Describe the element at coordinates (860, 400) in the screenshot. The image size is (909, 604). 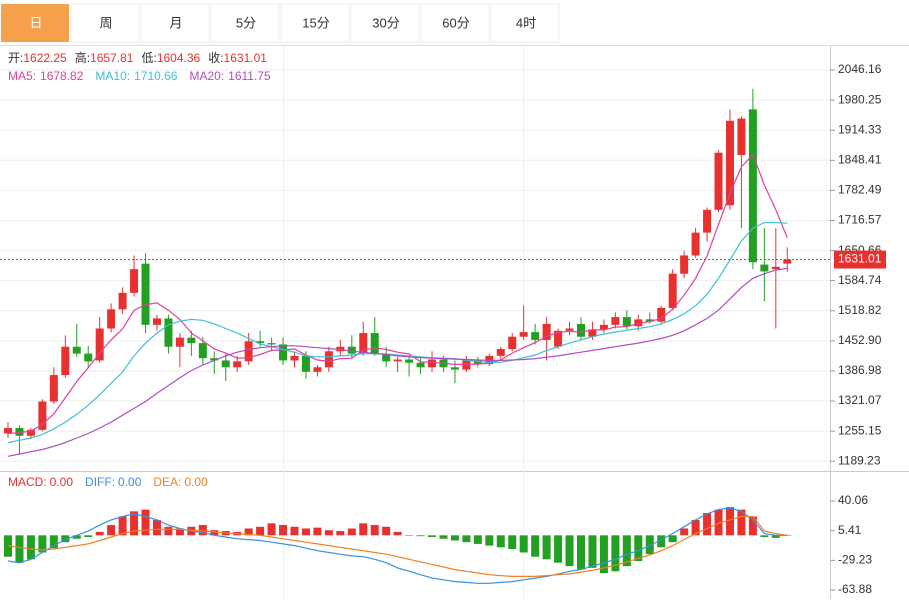
I see `y-tick-label: 1321.07` at that location.